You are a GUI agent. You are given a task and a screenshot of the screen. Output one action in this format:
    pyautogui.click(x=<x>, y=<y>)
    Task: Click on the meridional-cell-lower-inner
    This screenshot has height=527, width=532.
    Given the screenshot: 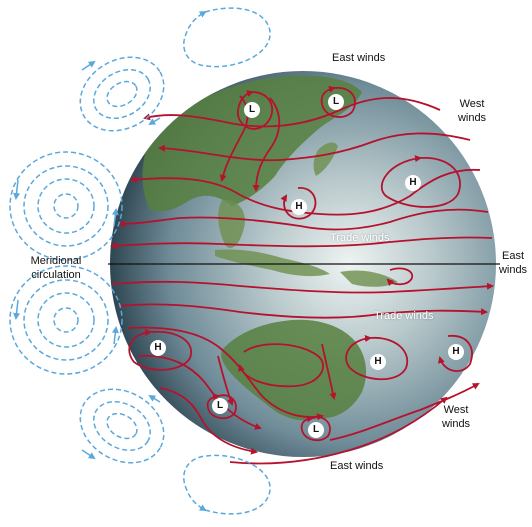 What is the action you would take?
    pyautogui.click(x=122, y=426)
    